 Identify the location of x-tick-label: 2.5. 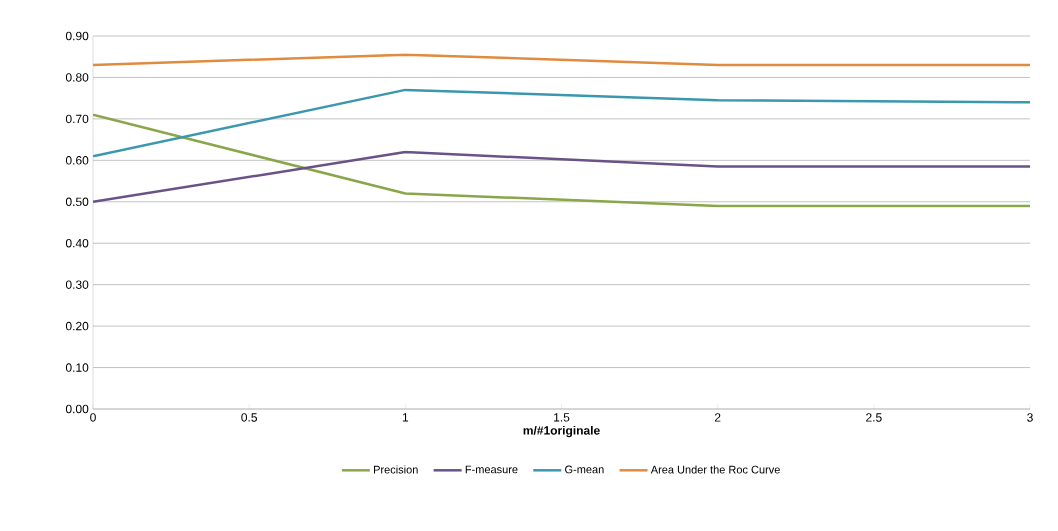
(874, 417).